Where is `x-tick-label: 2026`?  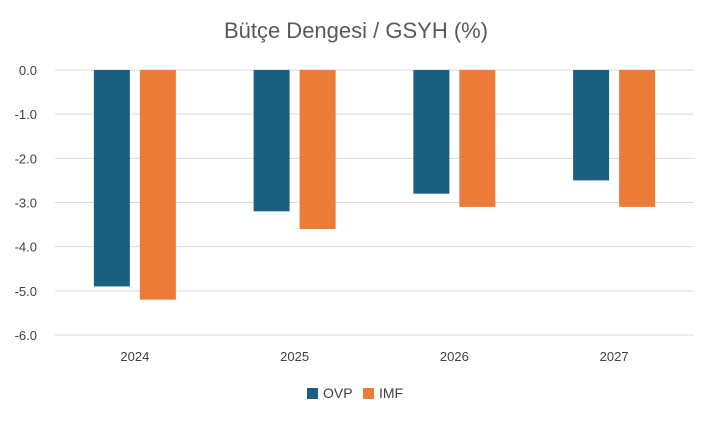
x-tick-label: 2026 is located at coordinates (454, 356).